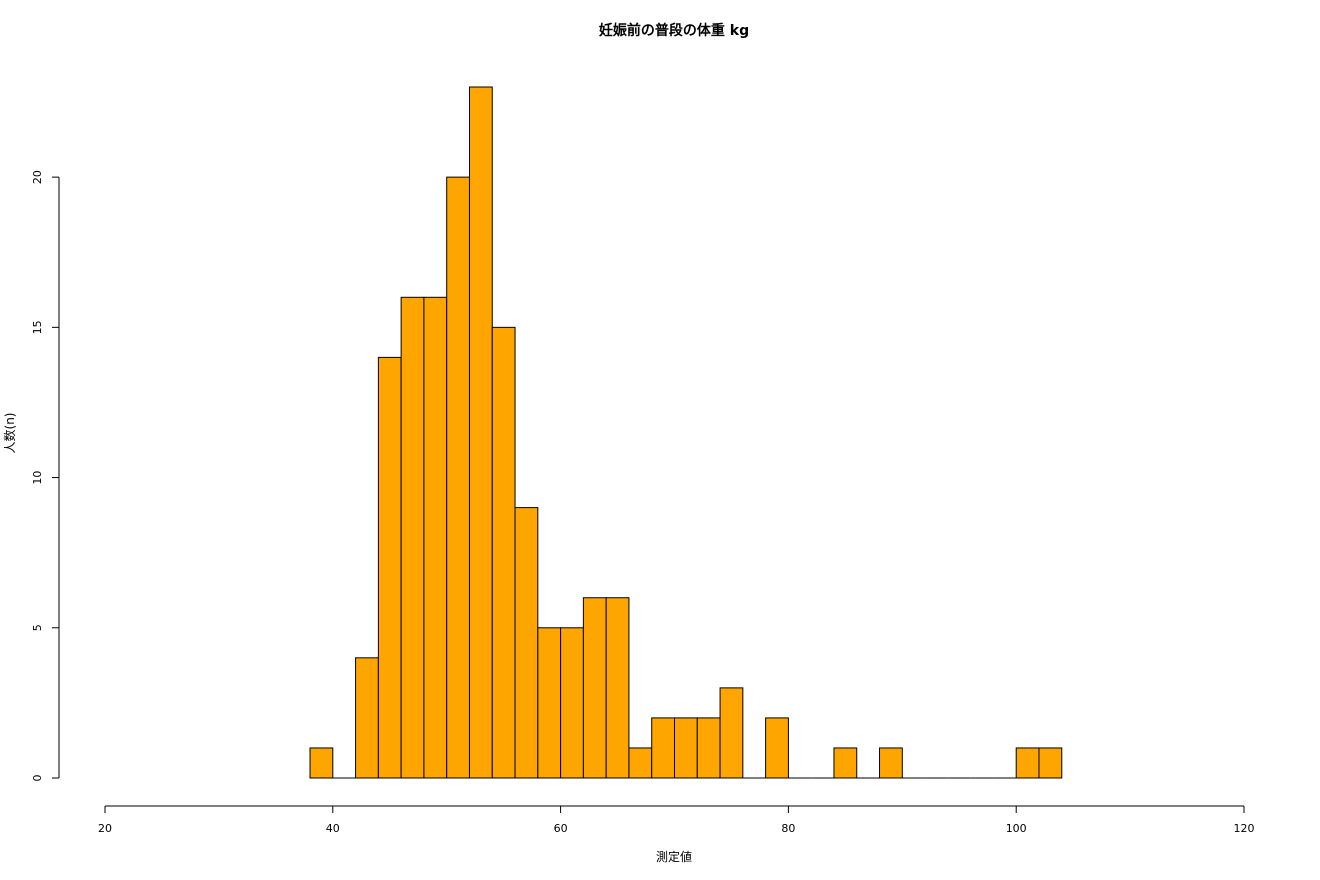  I want to click on x-tick-label: 80, so click(788, 828).